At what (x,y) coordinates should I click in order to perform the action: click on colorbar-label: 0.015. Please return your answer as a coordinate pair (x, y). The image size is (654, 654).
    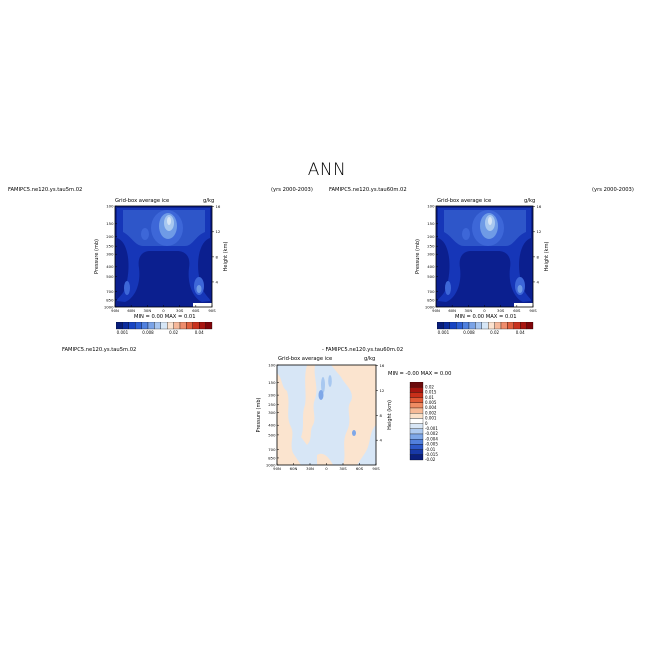
    Looking at the image, I should click on (431, 392).